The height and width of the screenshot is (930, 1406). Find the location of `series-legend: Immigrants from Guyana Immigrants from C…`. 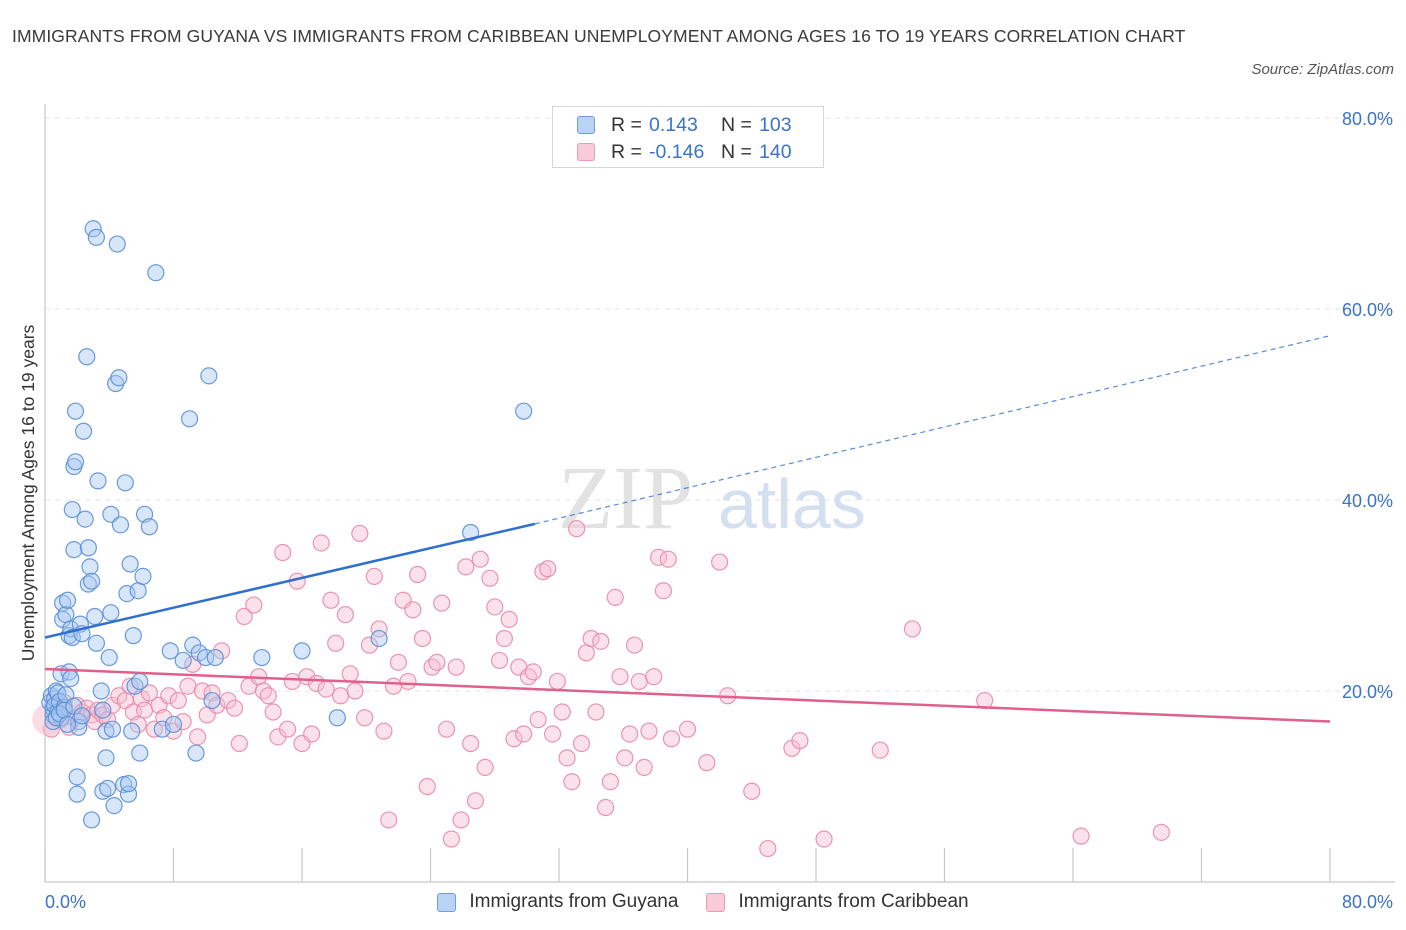

series-legend: Immigrants from Guyana Immigrants from C… is located at coordinates (703, 902).